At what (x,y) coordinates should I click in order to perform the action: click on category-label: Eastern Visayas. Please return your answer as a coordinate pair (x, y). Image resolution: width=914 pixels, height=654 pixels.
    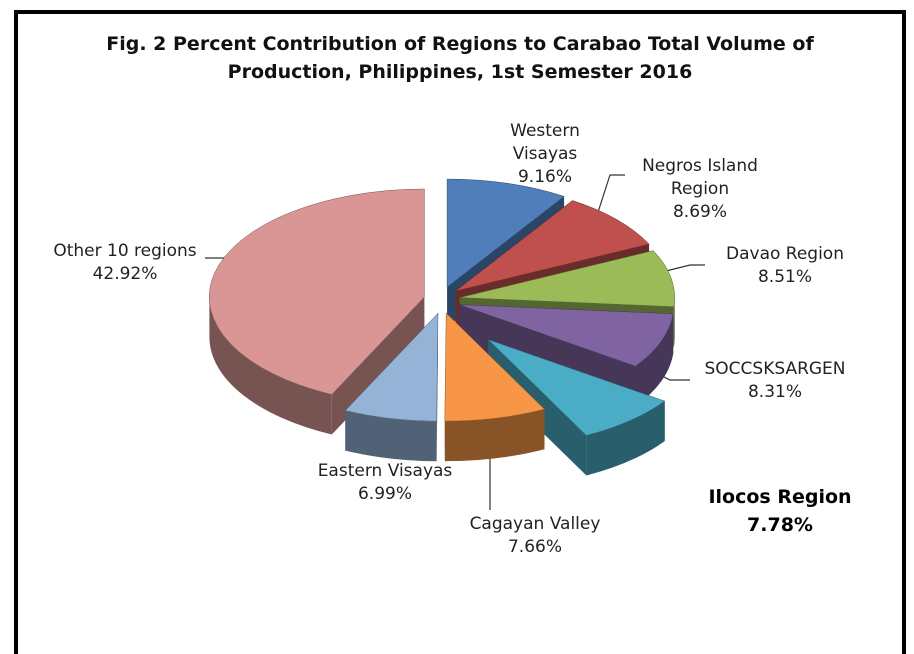
    Looking at the image, I should click on (385, 471).